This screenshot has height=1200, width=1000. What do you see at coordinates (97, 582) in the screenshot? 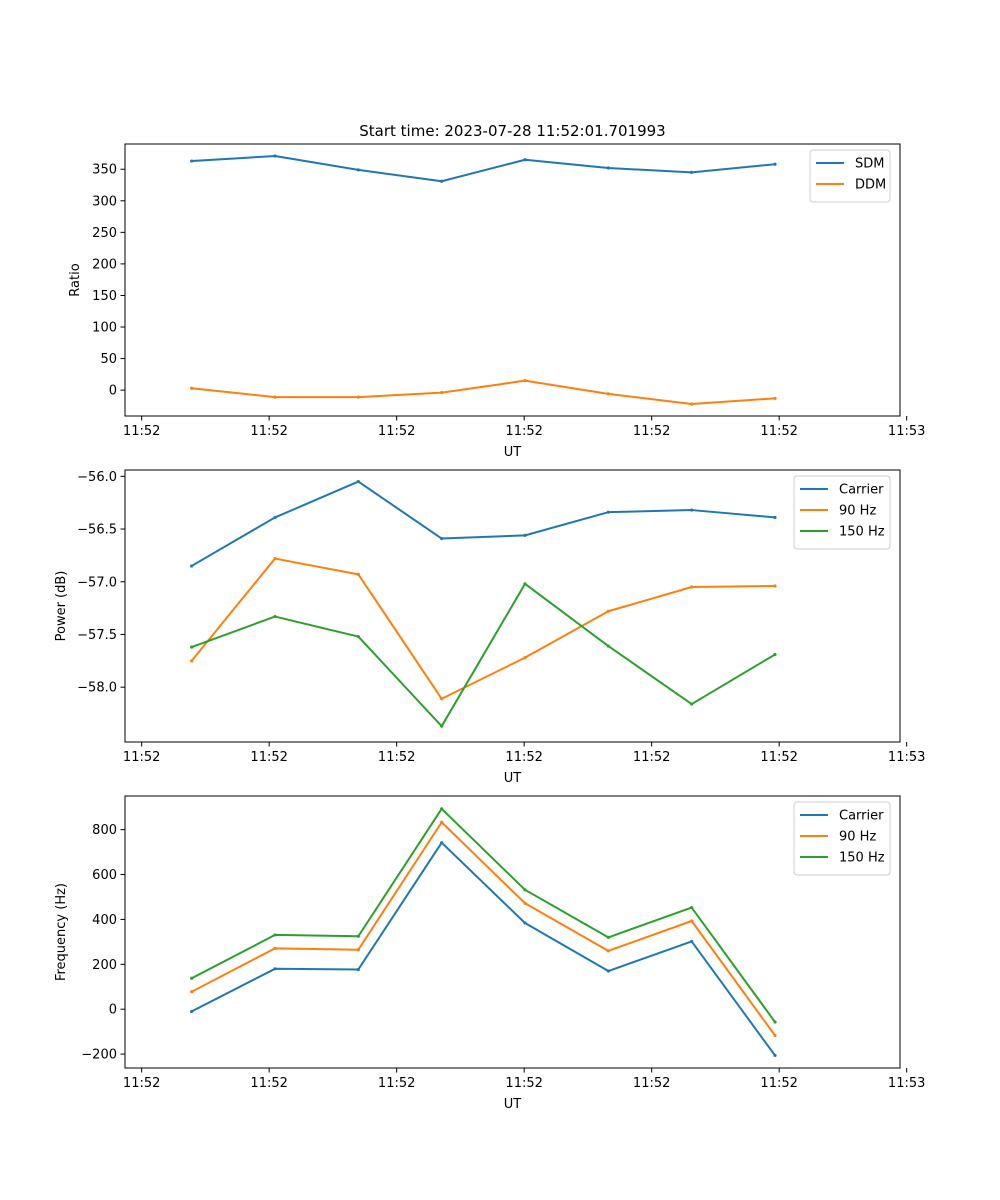
I see `y-tick-label: −57.0` at bounding box center [97, 582].